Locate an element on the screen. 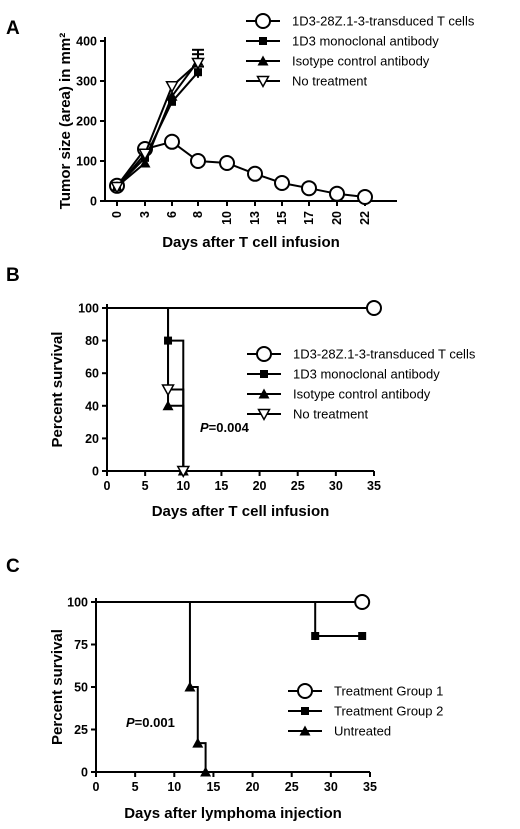 This screenshot has width=520, height=829. y-tick-label: 300 is located at coordinates (86, 82).